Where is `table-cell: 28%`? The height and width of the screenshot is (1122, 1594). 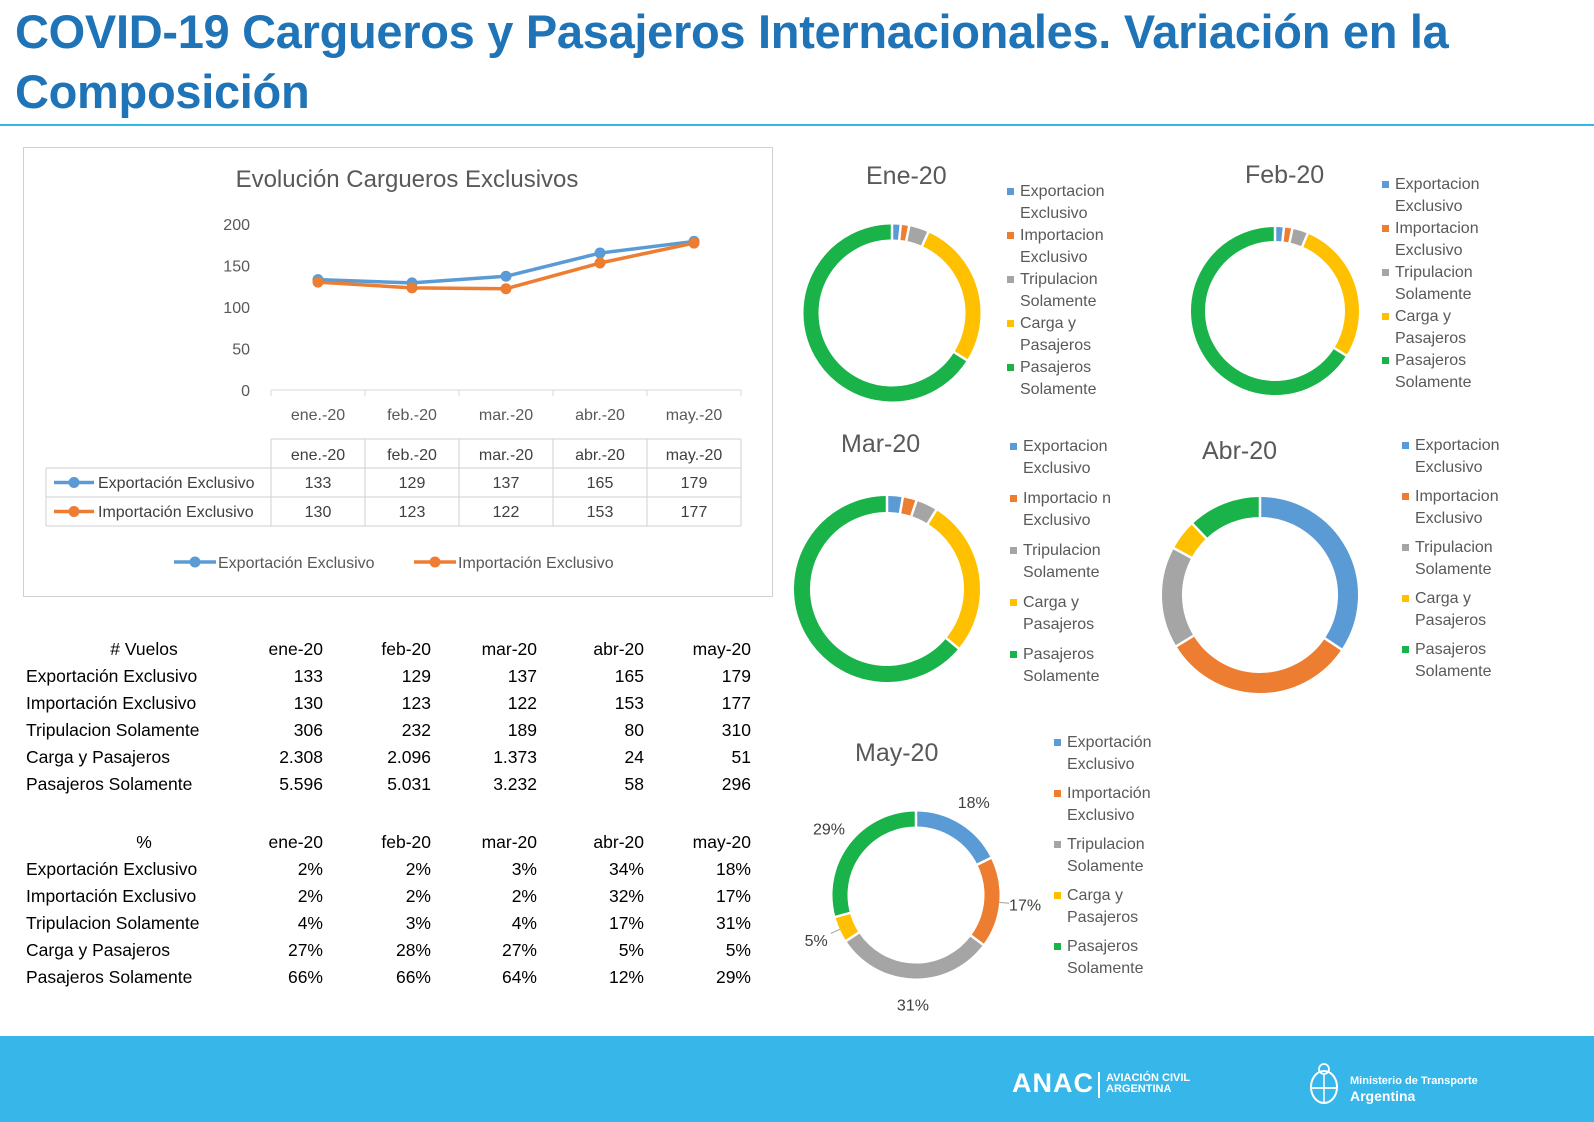 table-cell: 28% is located at coordinates (413, 950).